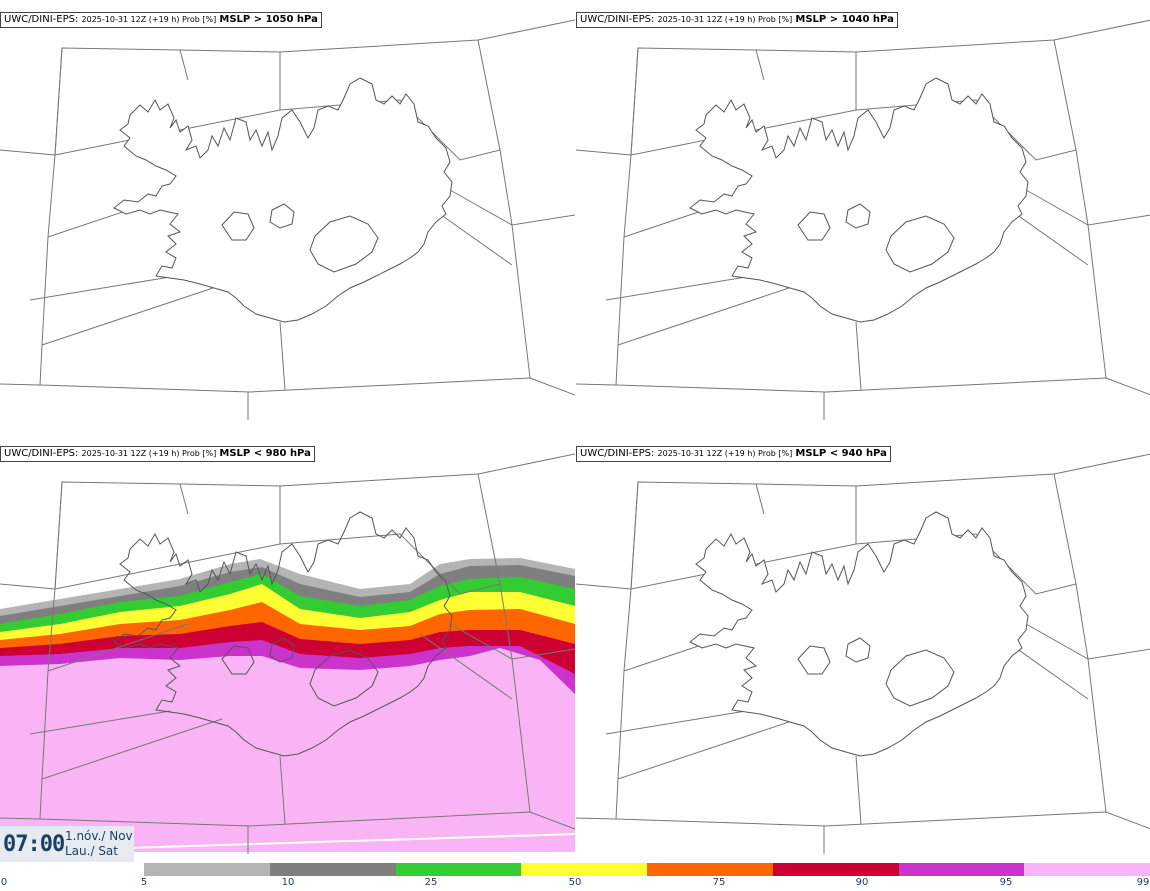 This screenshot has height=891, width=1150. What do you see at coordinates (841, 453) in the screenshot?
I see `threshold-label: MSLP < 940 hPa` at bounding box center [841, 453].